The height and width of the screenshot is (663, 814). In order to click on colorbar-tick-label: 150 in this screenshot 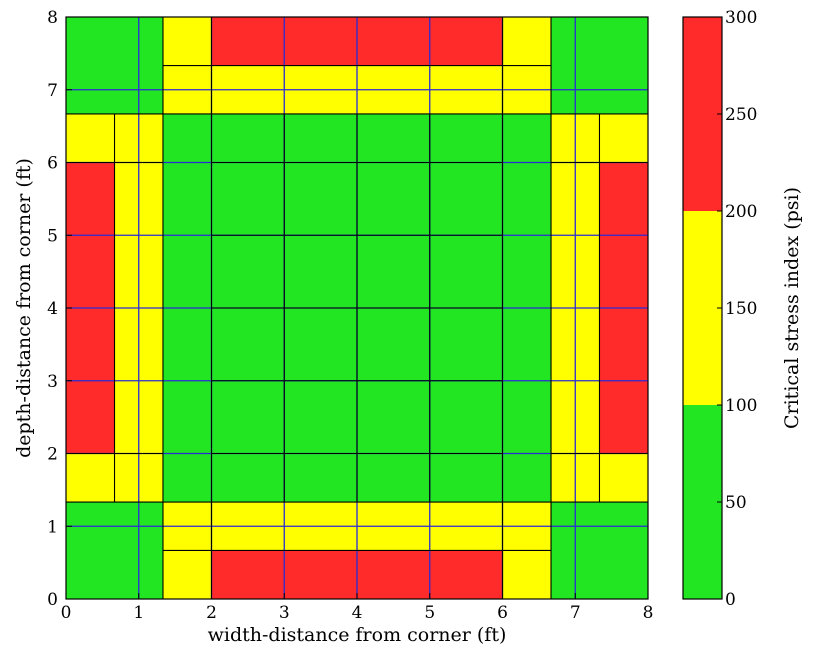, I will do `click(741, 309)`.